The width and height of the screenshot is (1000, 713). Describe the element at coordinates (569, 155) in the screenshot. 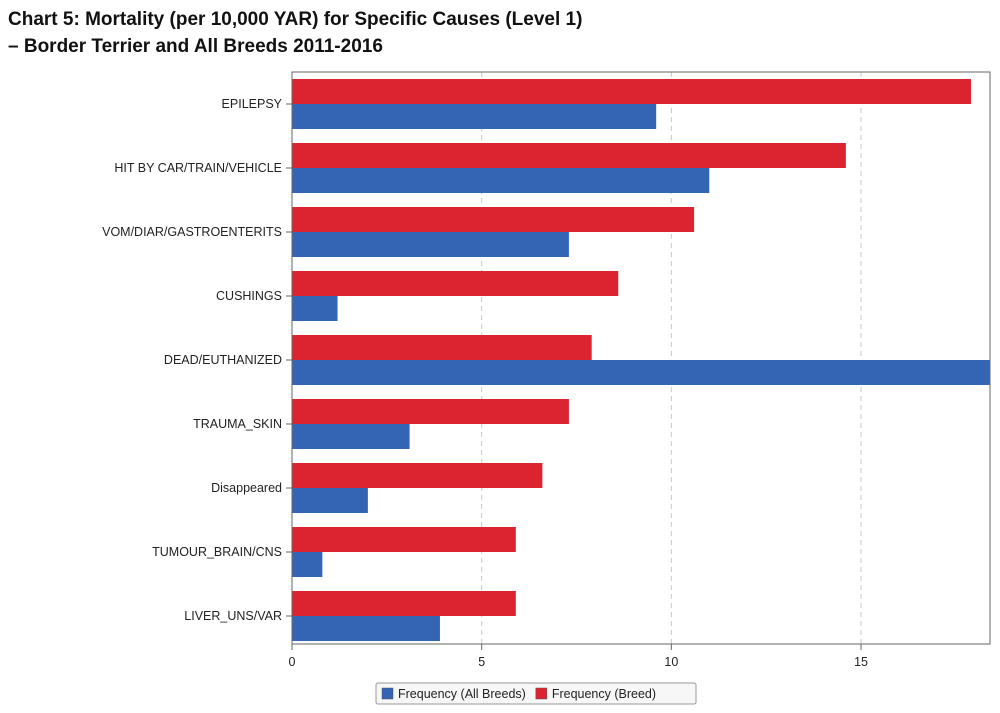

I see `bar-breed-hit-by-car-train-vehicle` at that location.